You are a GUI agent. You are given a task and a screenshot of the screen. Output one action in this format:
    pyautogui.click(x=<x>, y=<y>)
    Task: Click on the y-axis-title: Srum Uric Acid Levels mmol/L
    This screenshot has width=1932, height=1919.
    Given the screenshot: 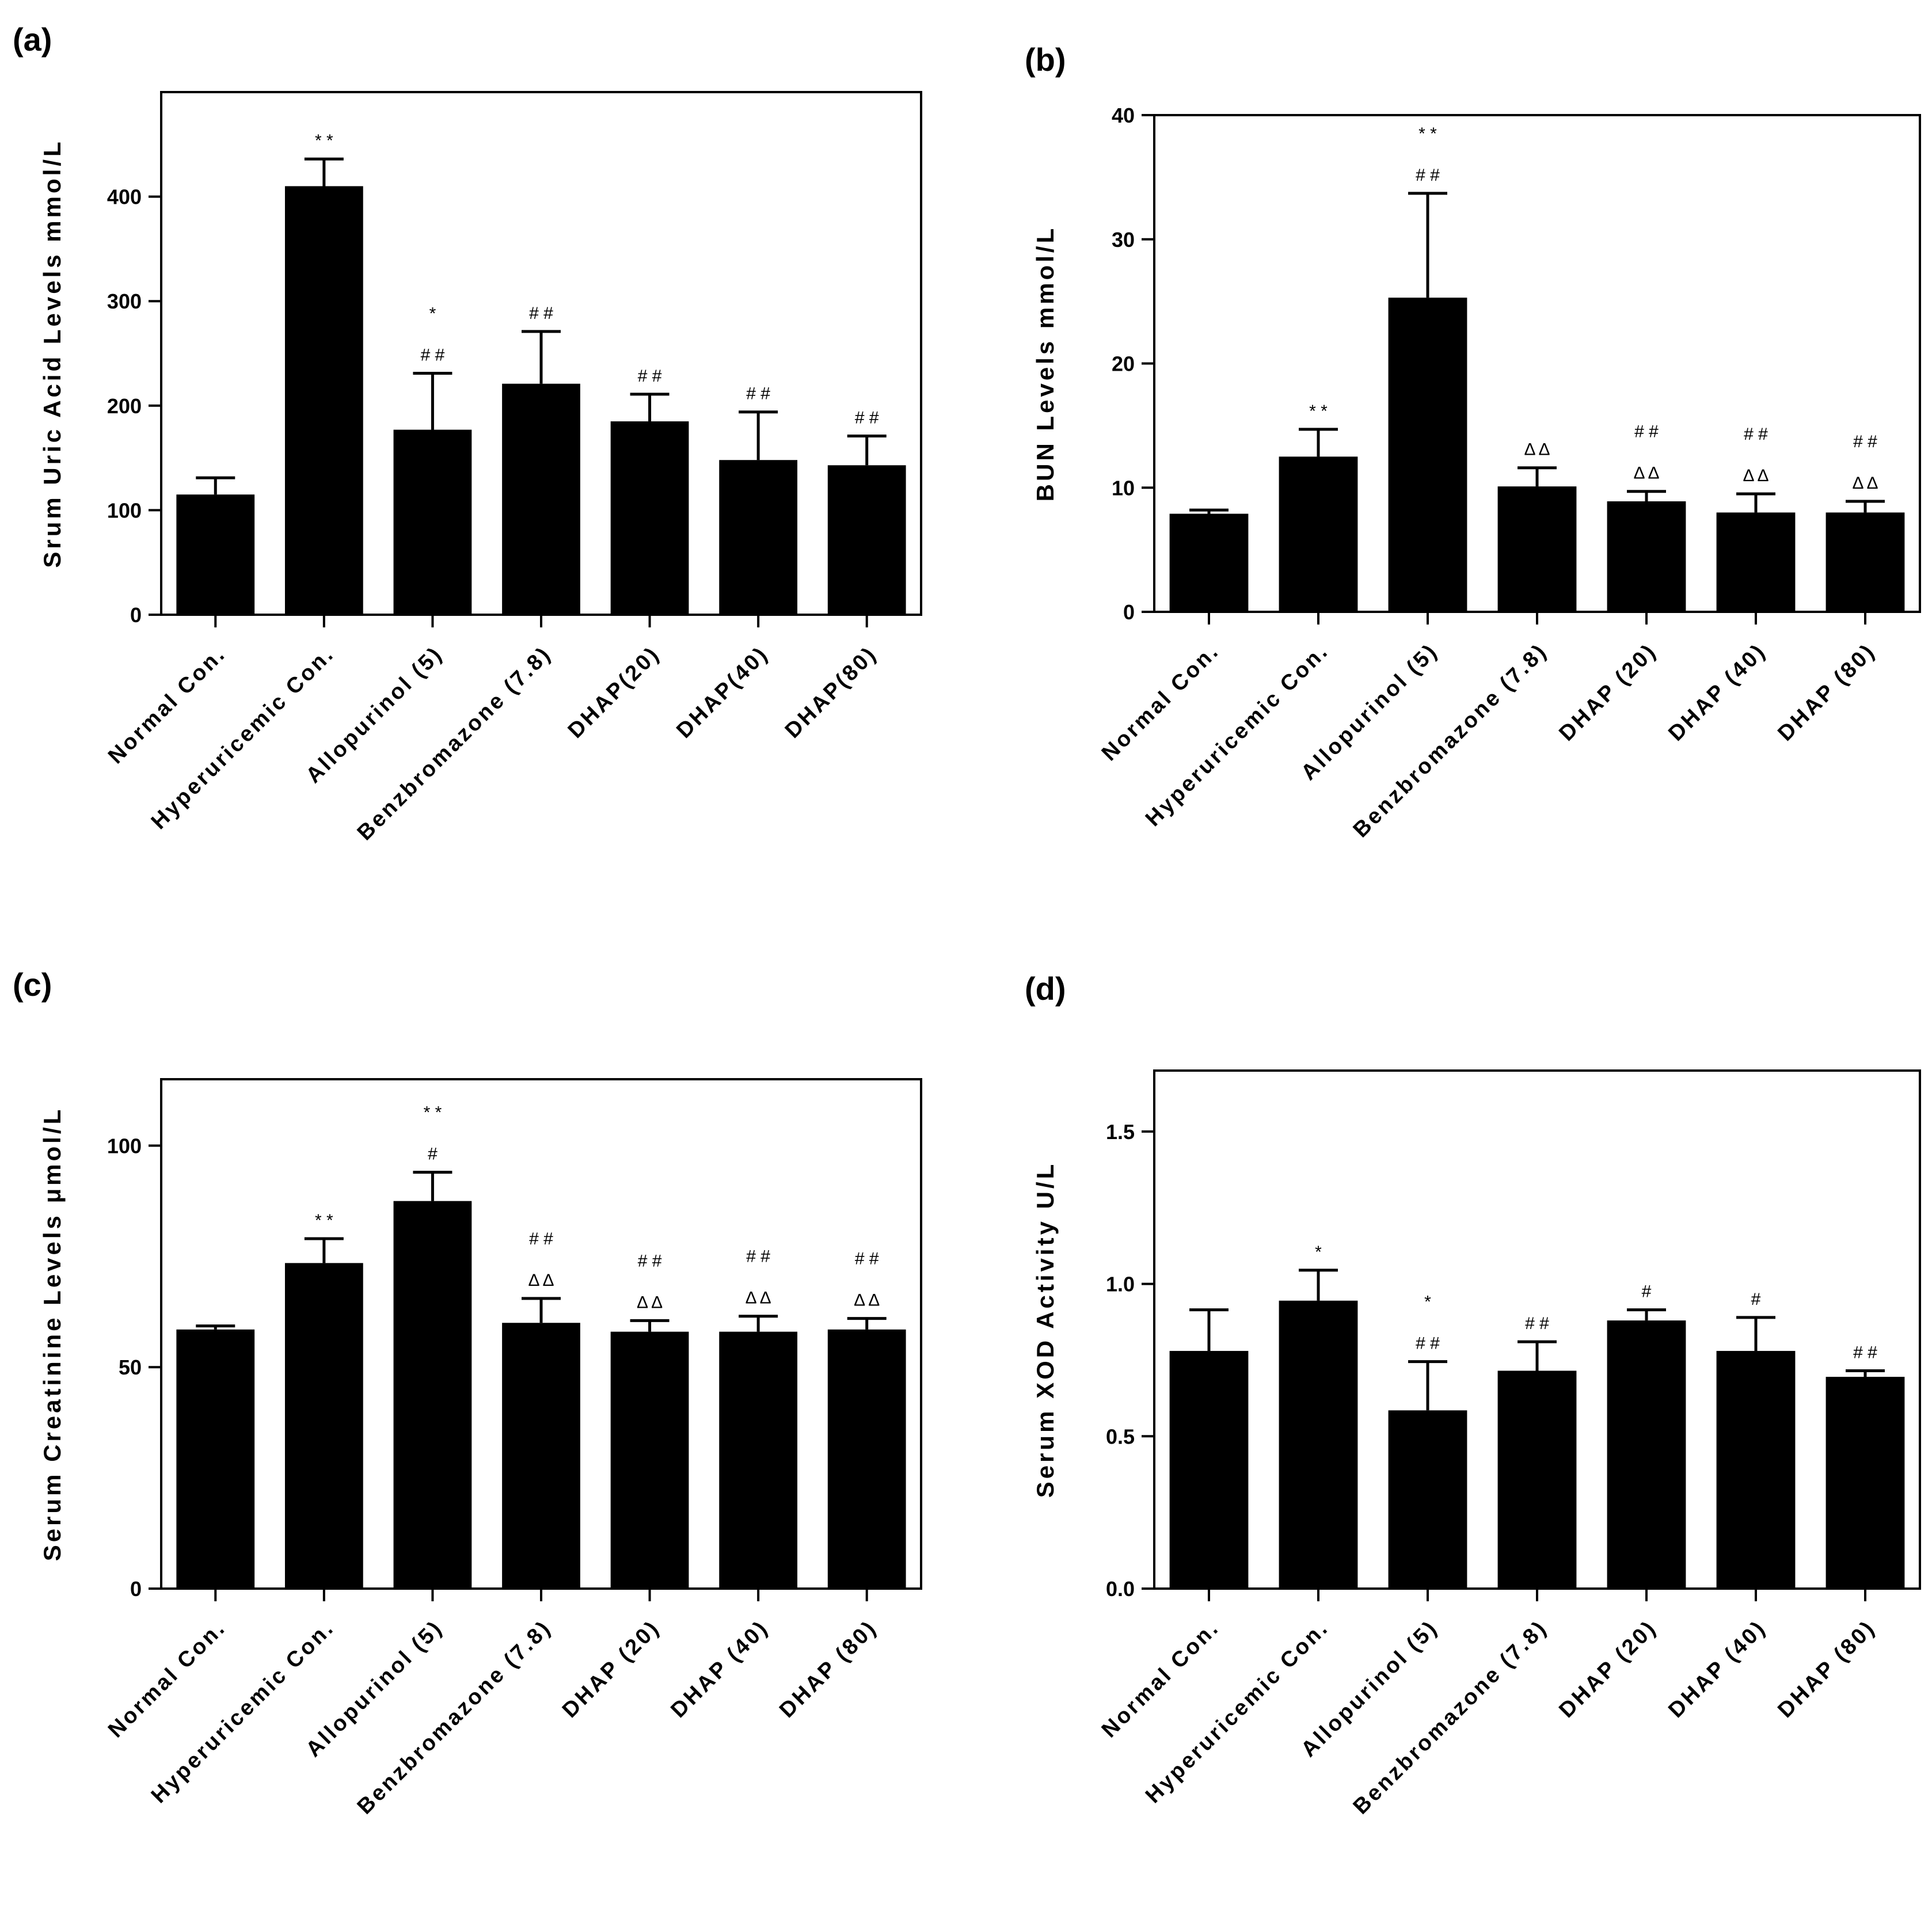 What is the action you would take?
    pyautogui.click(x=52, y=353)
    